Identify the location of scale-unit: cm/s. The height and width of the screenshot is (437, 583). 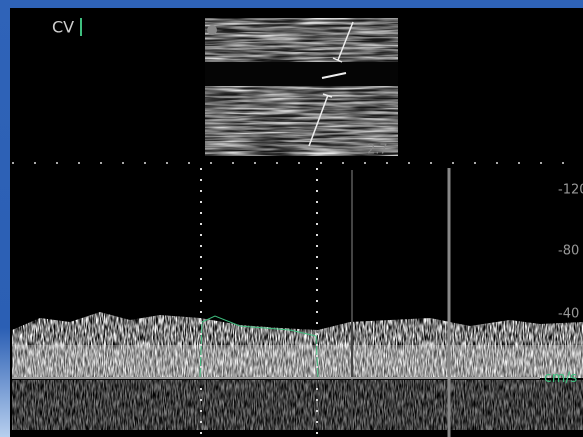
(560, 378).